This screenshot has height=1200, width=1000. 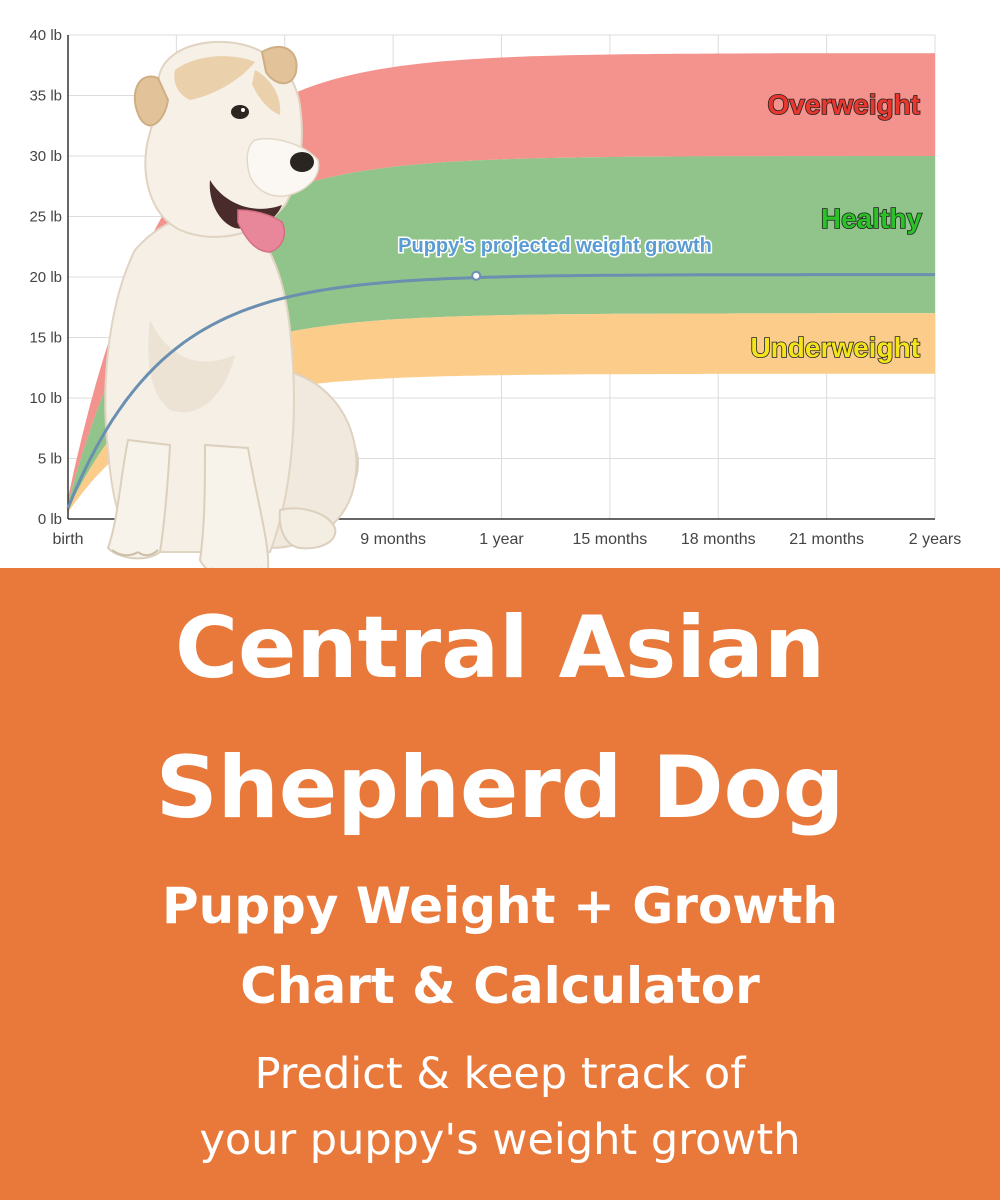 I want to click on x-tick-label: 18 months, so click(x=718, y=539).